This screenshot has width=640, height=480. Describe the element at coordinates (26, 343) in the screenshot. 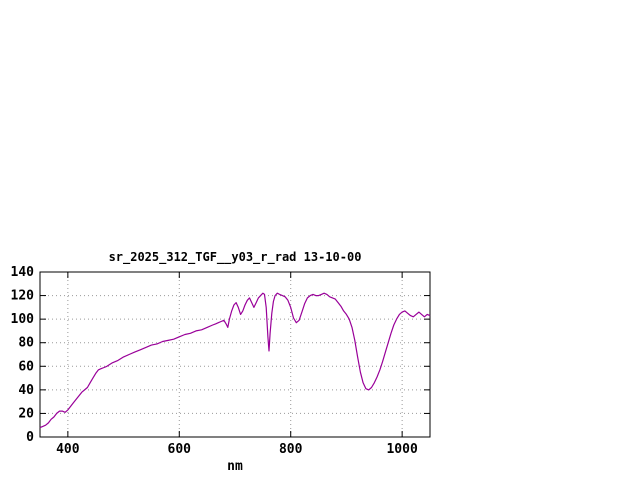

I see `y-tick-label: 80` at that location.